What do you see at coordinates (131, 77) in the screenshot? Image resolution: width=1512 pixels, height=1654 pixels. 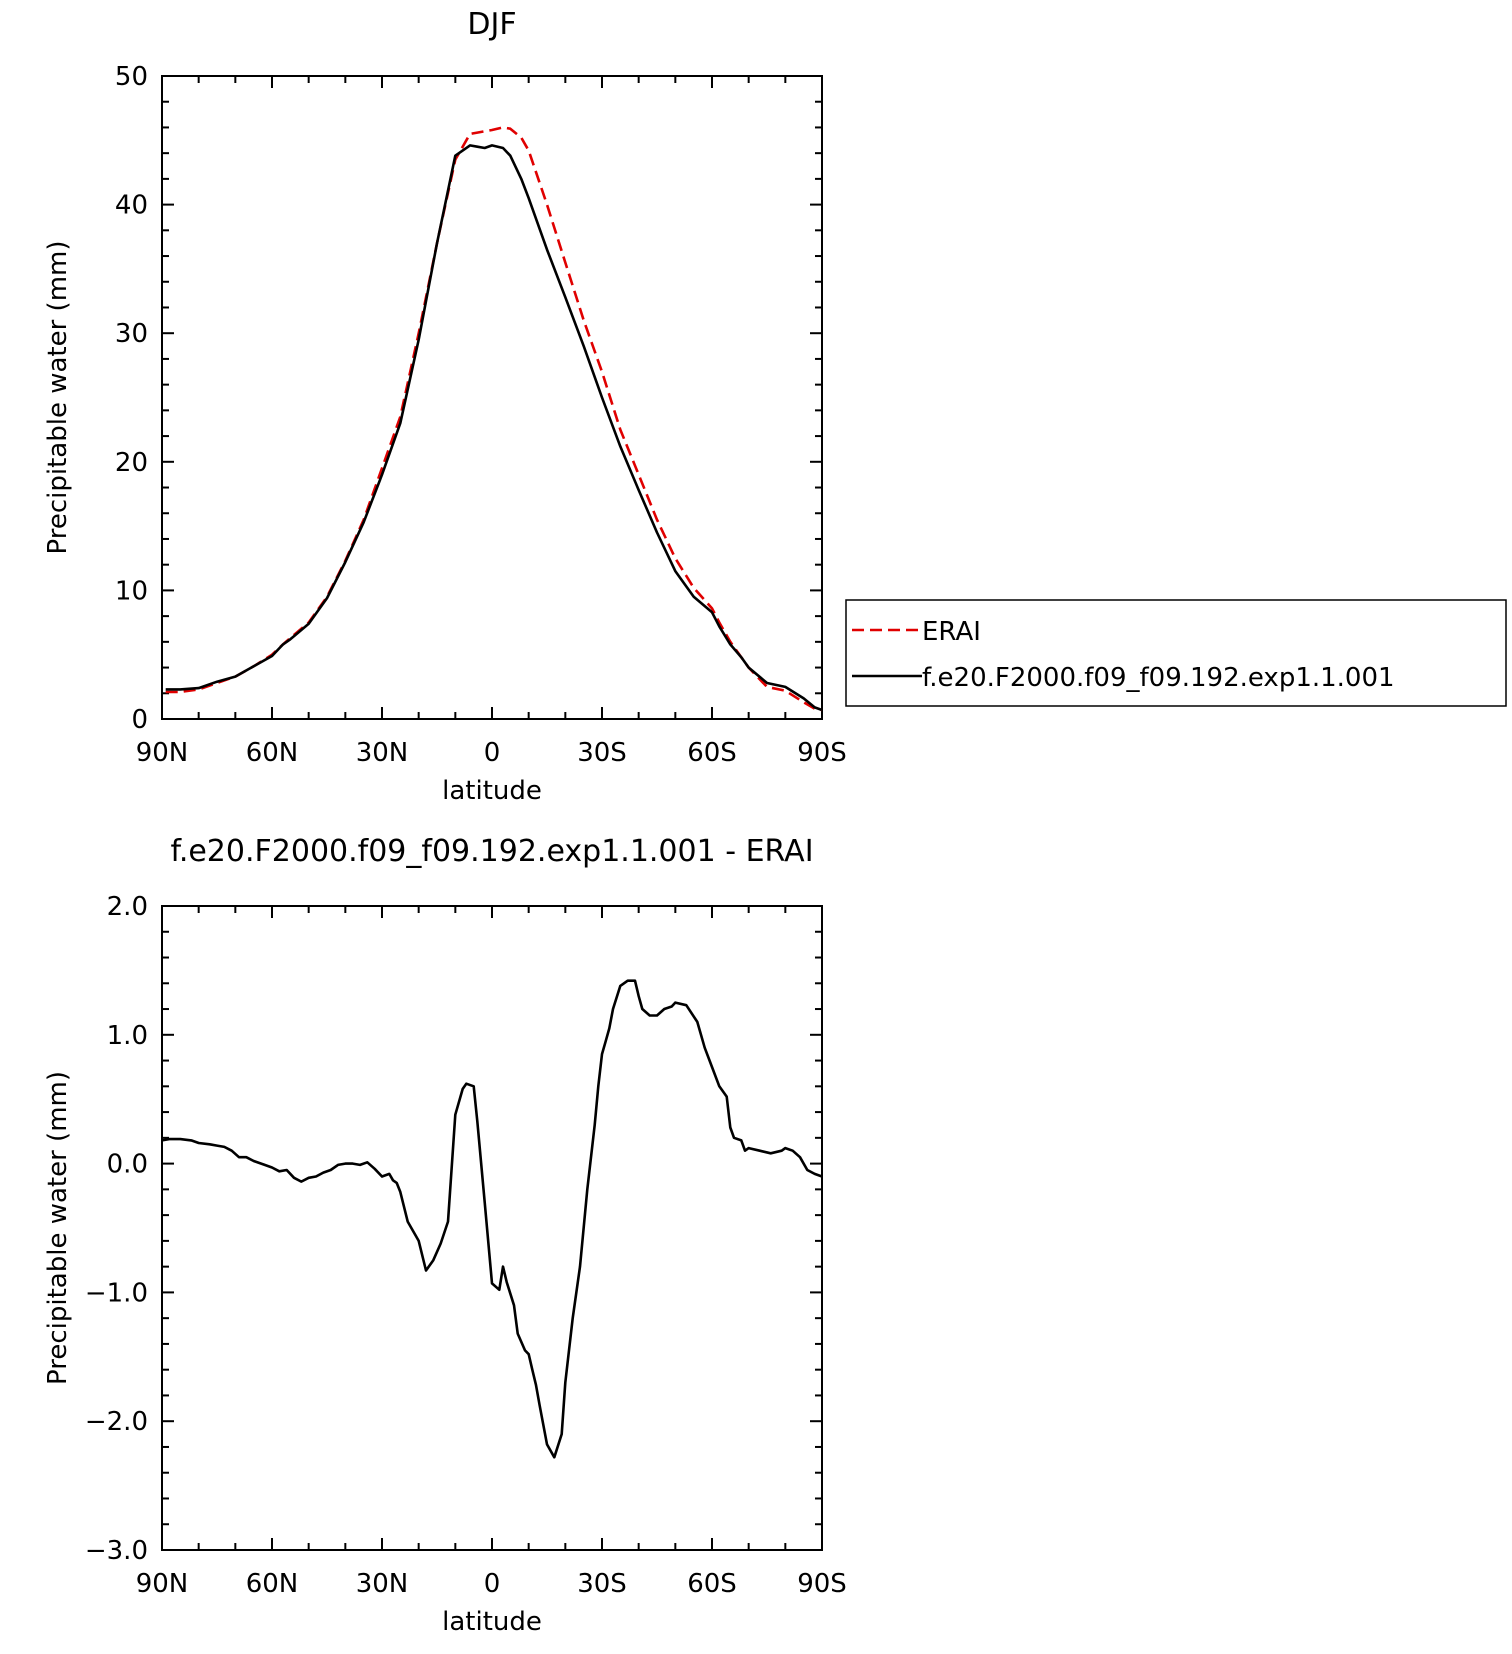 I see `y-tick-label: 50` at bounding box center [131, 77].